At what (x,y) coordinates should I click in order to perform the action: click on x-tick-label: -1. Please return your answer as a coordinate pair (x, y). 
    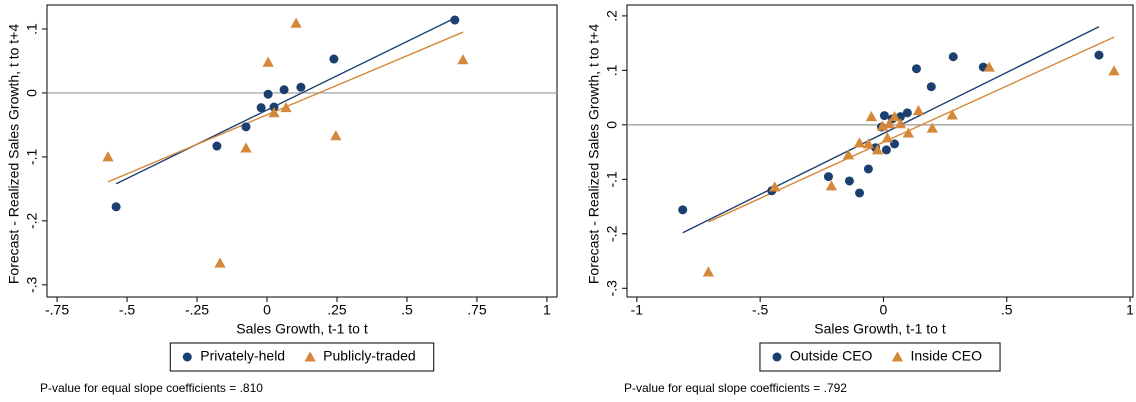
    Looking at the image, I should click on (637, 310).